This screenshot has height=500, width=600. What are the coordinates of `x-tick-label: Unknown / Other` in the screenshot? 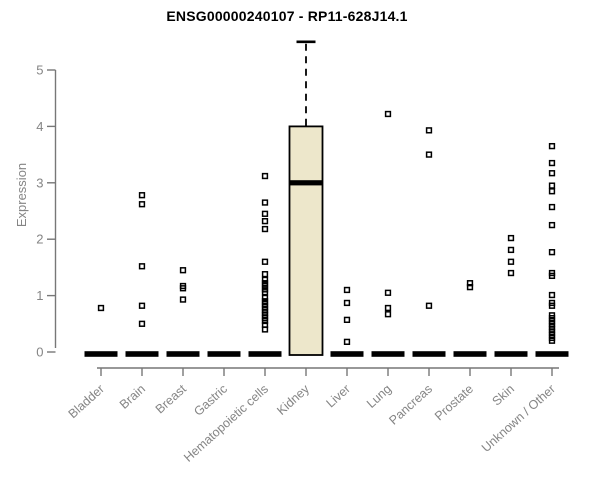 It's located at (518, 418).